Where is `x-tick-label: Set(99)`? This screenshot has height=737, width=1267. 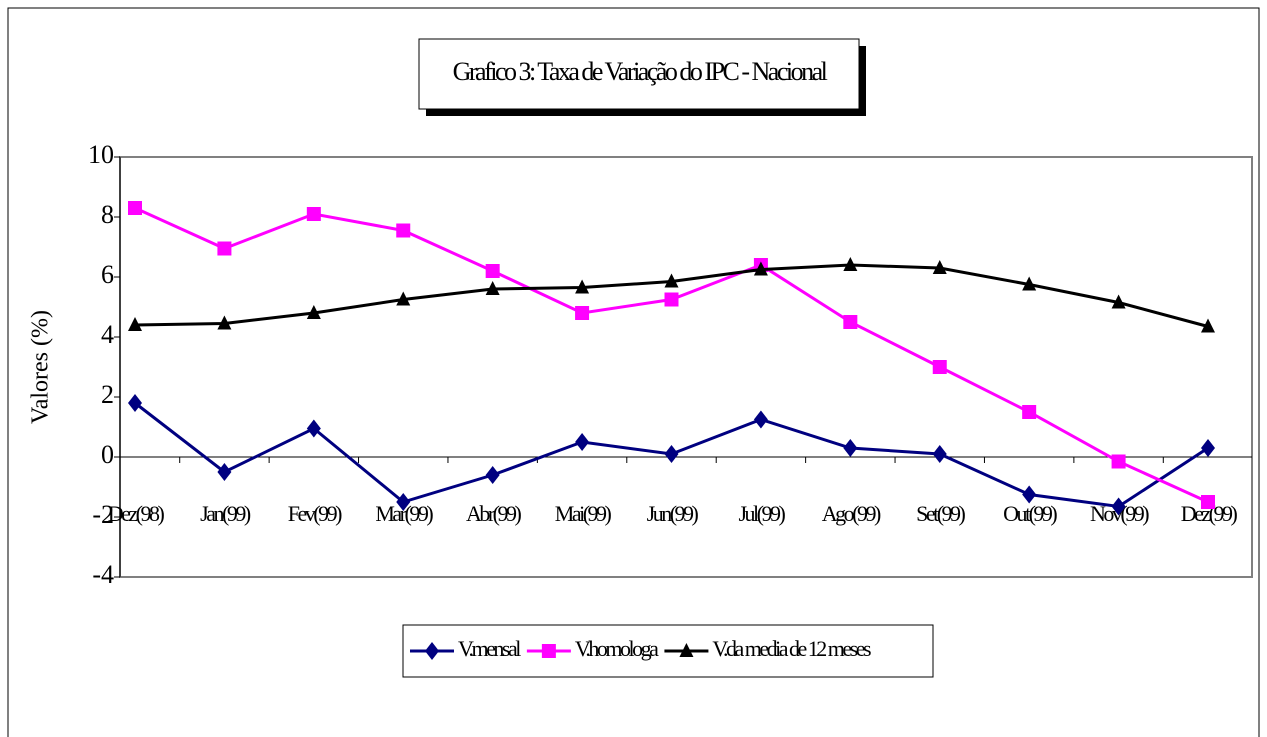 x-tick-label: Set(99) is located at coordinates (940, 513).